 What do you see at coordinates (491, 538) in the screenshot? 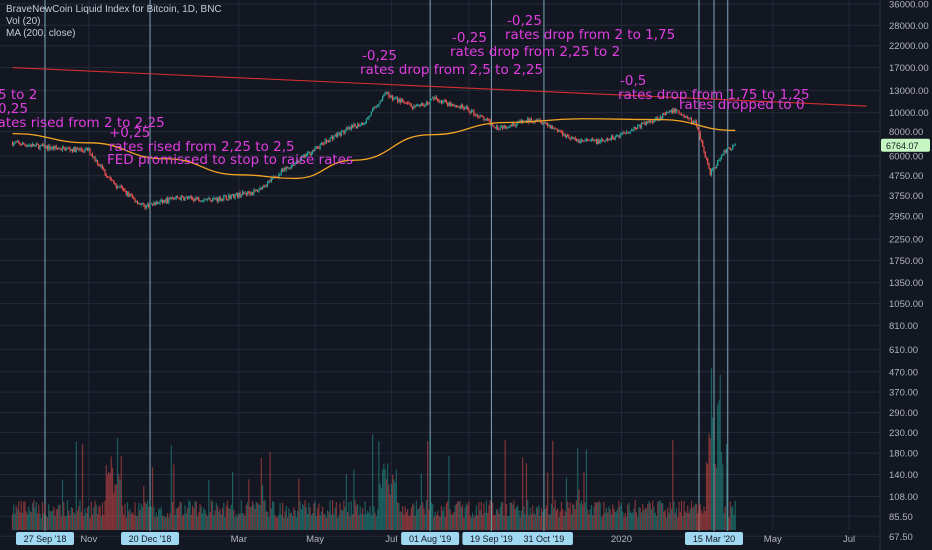
I see `date-highlight-box` at bounding box center [491, 538].